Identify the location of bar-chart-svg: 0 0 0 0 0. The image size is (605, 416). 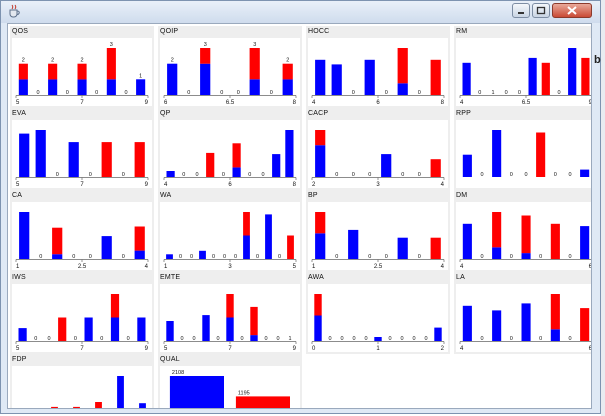
(526, 154).